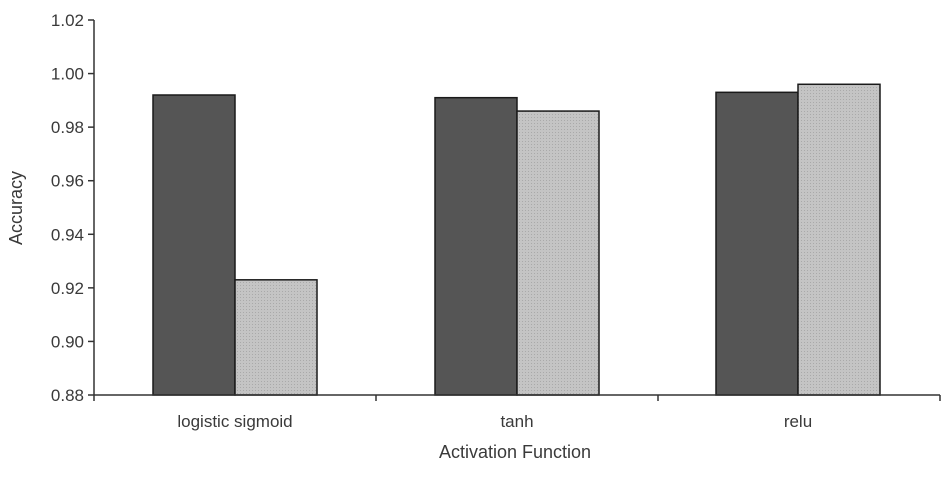  I want to click on x-axis-title: Activation Function, so click(515, 452).